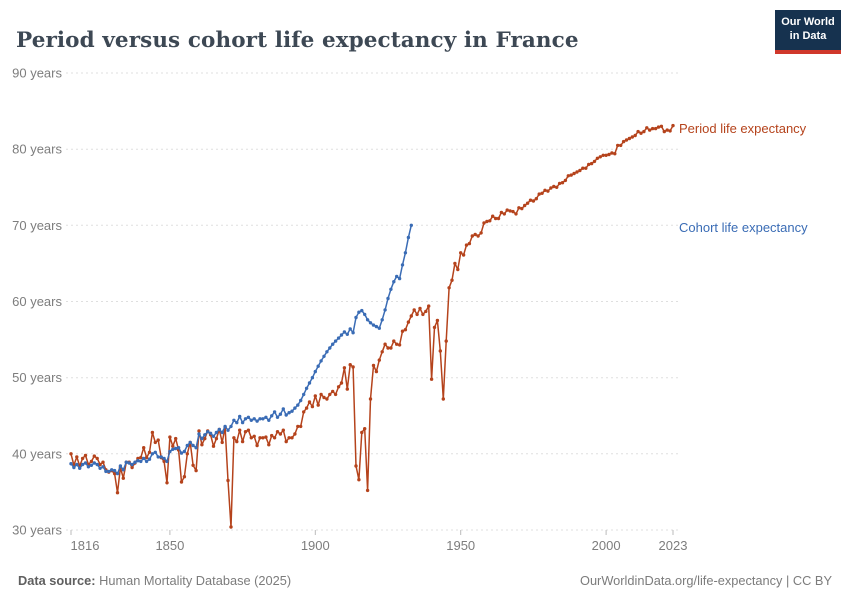 The height and width of the screenshot is (600, 850). Describe the element at coordinates (743, 227) in the screenshot. I see `legend-cohort-life-expectancy: Cohort life expectancy` at that location.